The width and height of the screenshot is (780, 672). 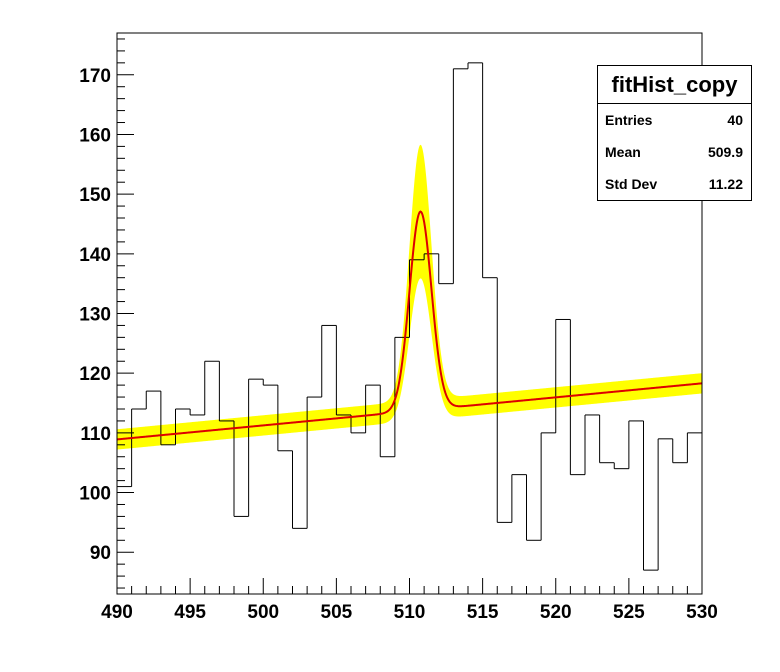 What do you see at coordinates (95, 374) in the screenshot?
I see `y-tick-label: 120` at bounding box center [95, 374].